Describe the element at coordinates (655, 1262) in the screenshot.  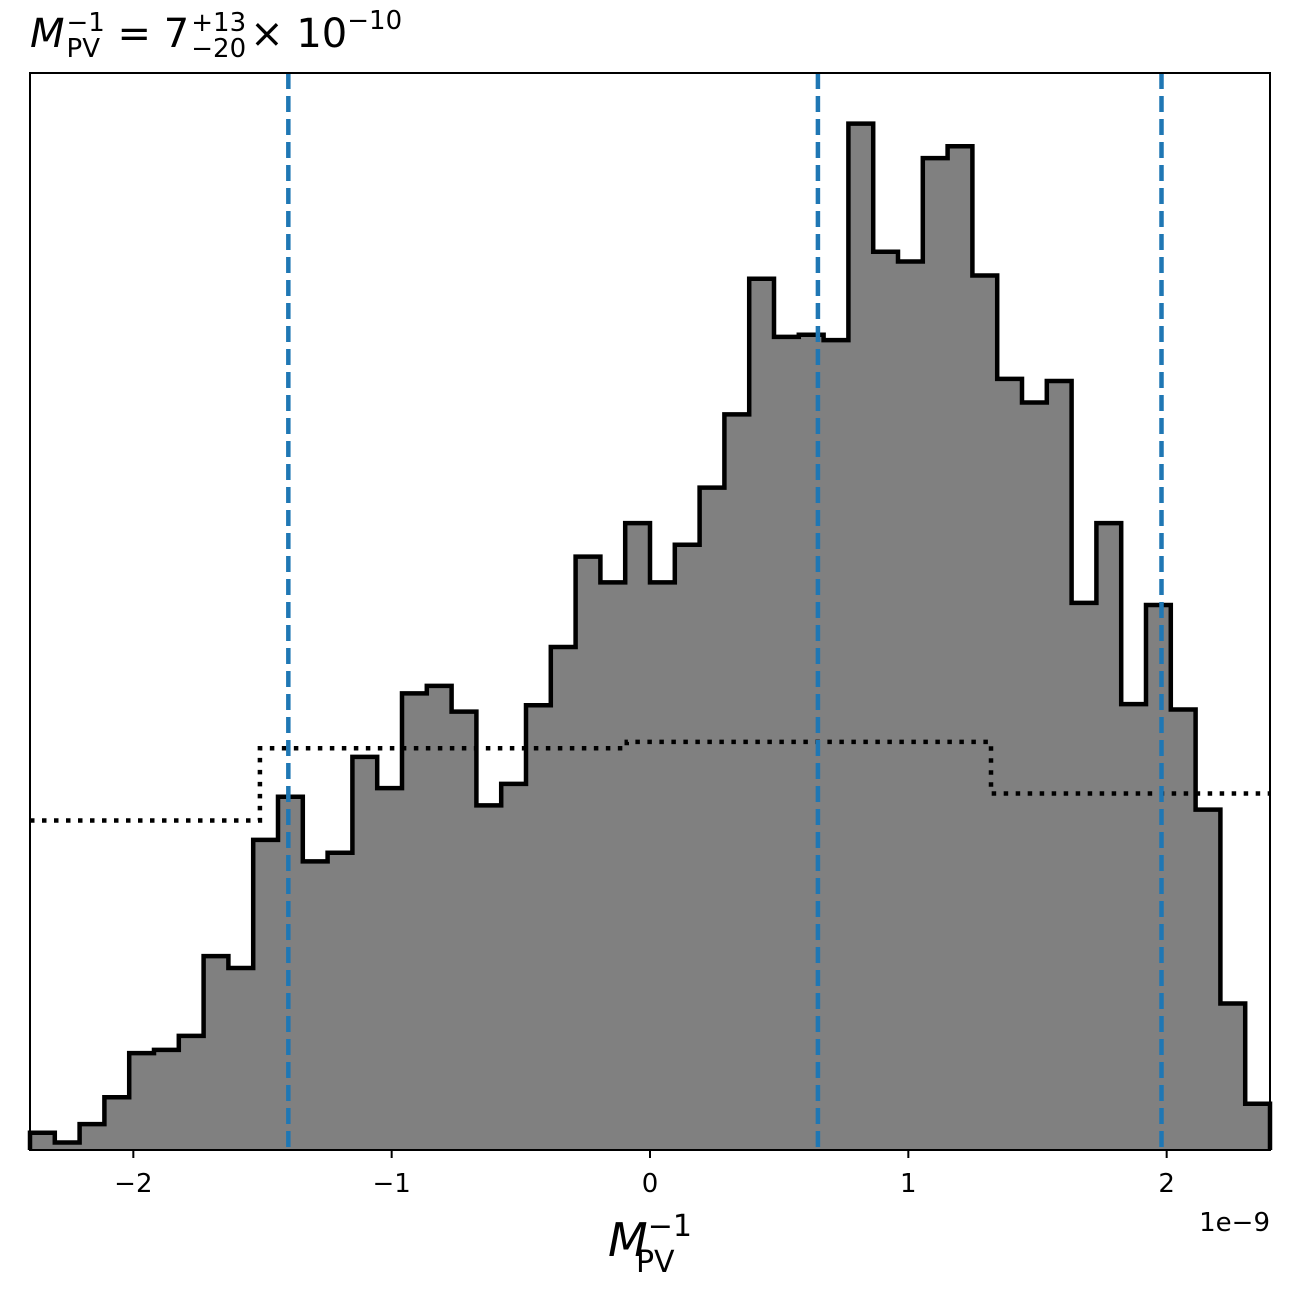
I see `x-axis-sub: PV` at that location.